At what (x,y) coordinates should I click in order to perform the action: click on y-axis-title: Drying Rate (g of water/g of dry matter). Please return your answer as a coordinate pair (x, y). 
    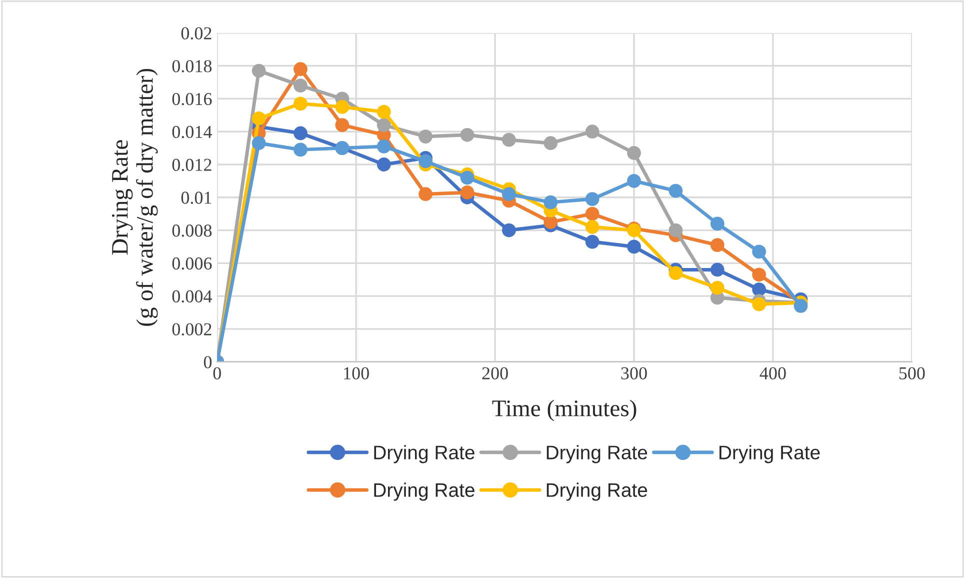
    Looking at the image, I should click on (135, 197).